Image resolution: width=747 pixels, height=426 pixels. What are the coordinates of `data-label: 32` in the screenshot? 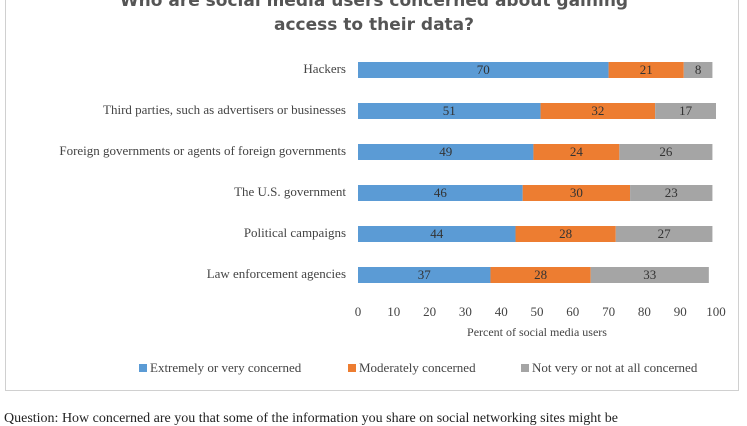 It's located at (597, 110).